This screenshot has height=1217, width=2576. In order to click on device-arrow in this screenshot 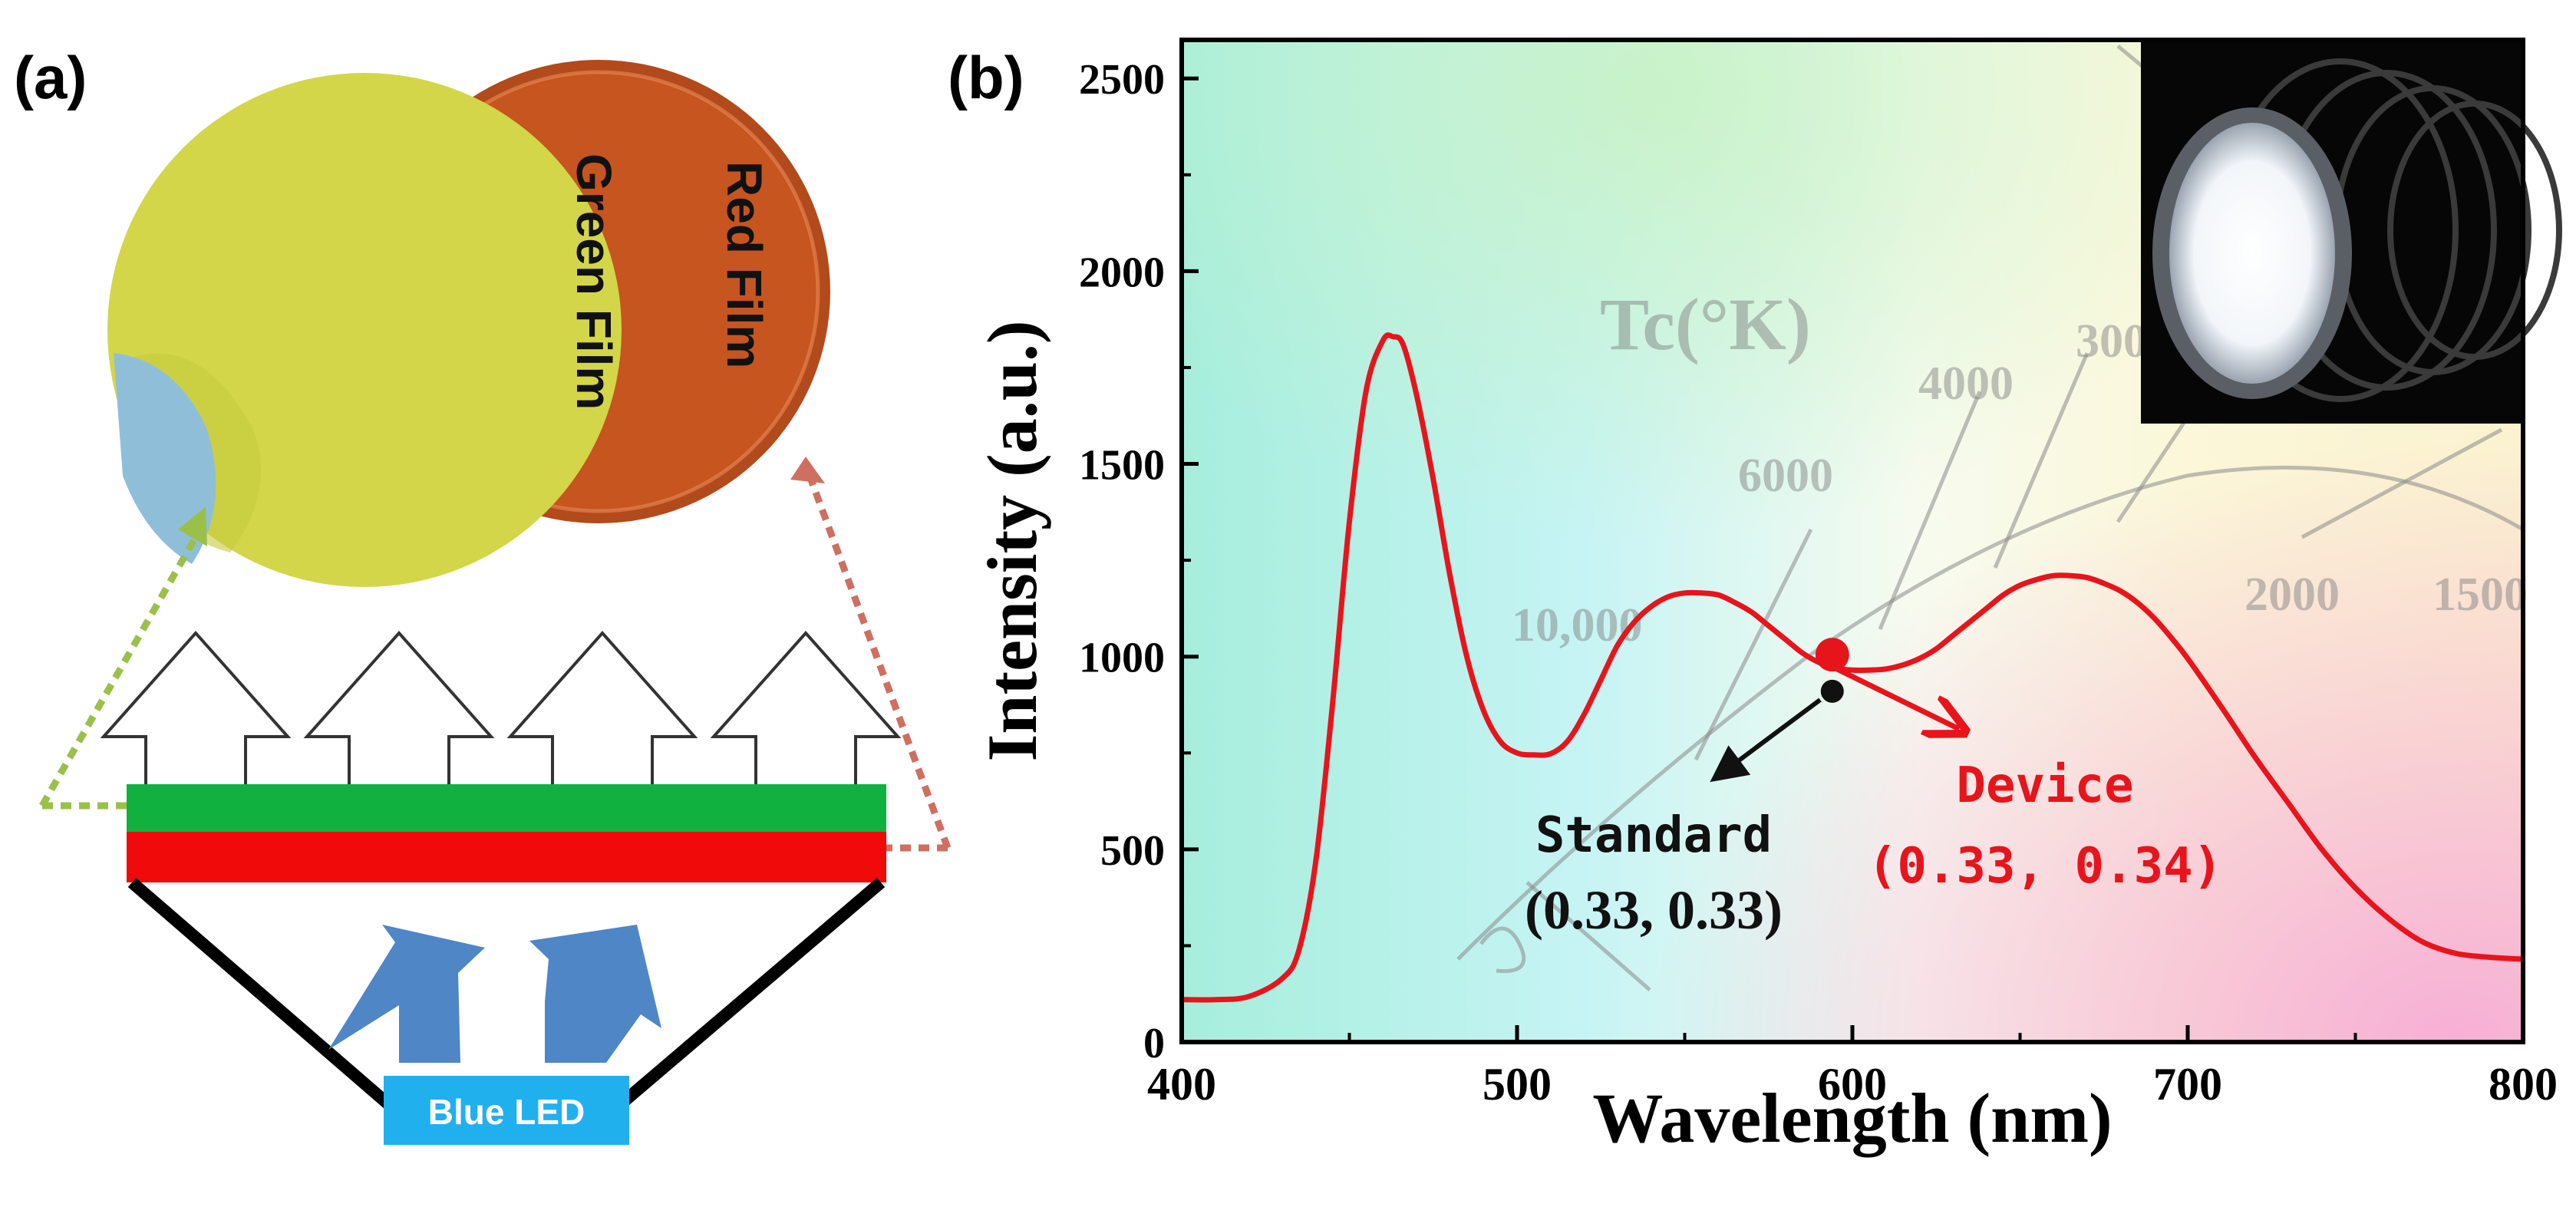, I will do `click(1896, 697)`.